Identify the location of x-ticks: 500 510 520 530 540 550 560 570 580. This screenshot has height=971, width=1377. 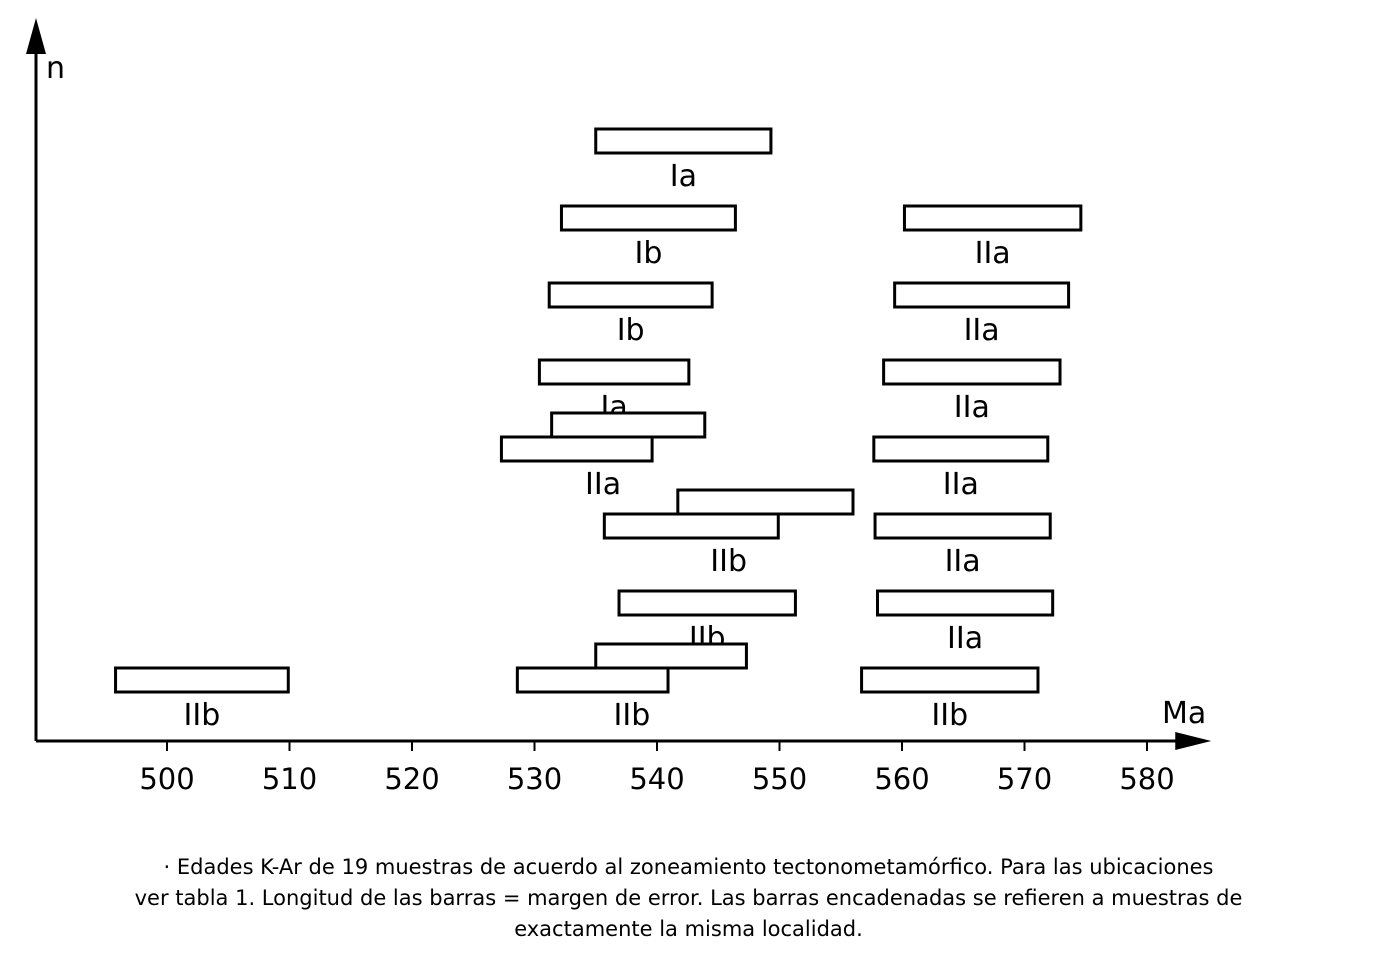
(657, 768).